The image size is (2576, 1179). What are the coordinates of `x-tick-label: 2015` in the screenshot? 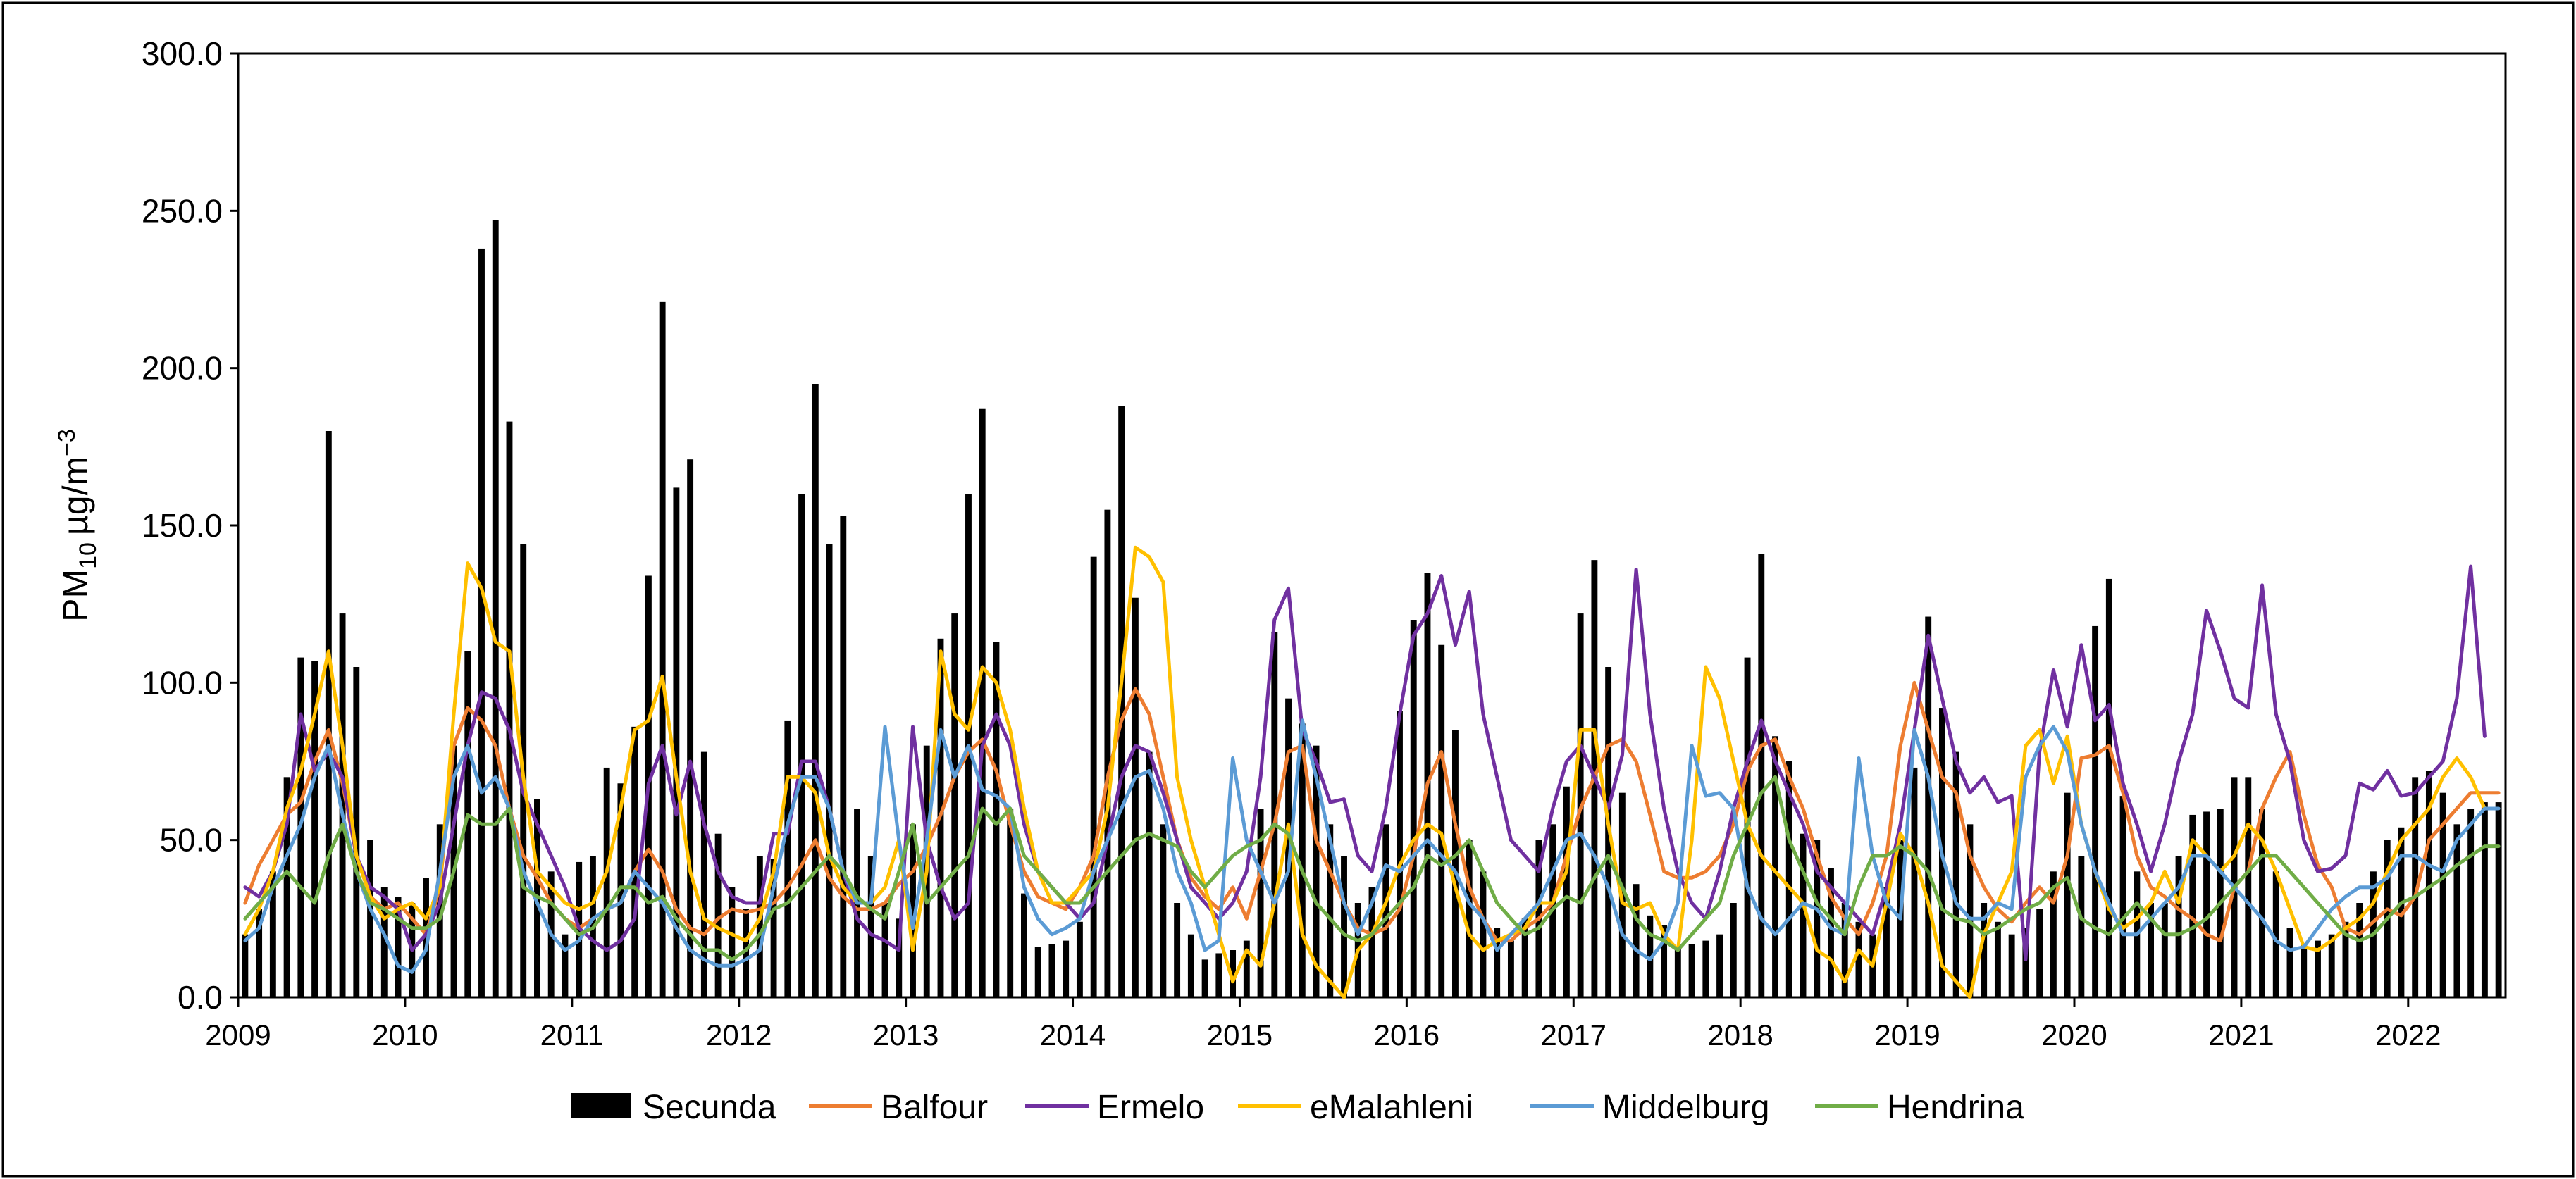 It's located at (1239, 1035).